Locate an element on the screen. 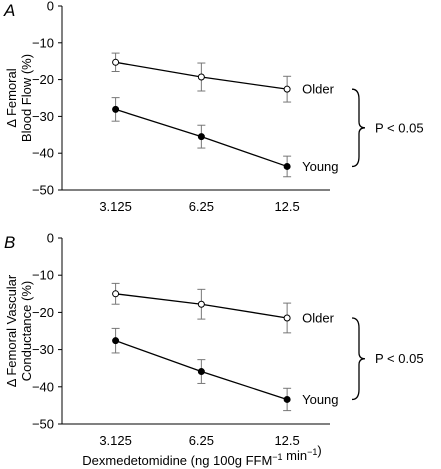 This screenshot has width=441, height=469. panel-letter: A is located at coordinates (9, 10).